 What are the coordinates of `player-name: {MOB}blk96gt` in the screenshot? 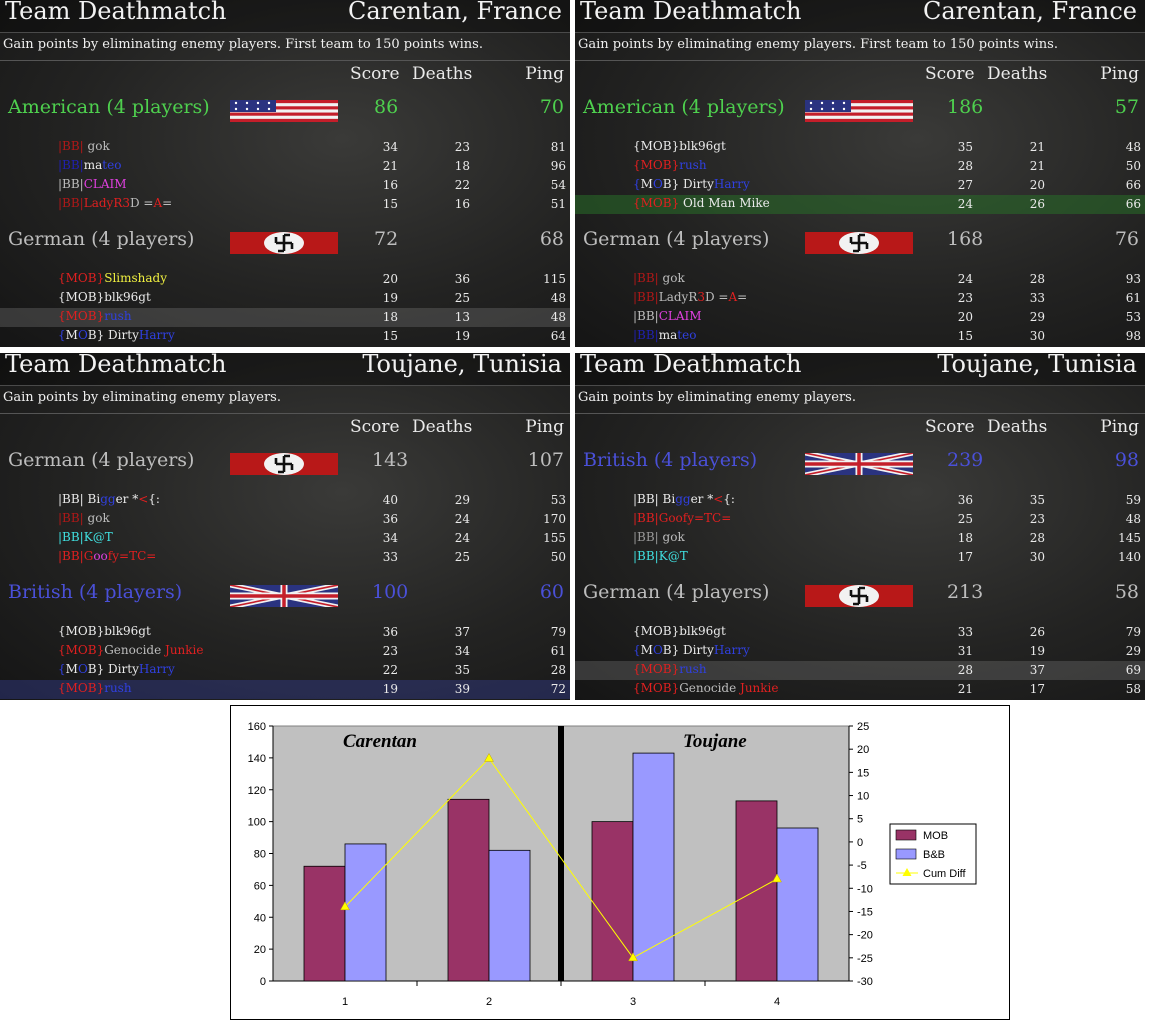 It's located at (679, 146).